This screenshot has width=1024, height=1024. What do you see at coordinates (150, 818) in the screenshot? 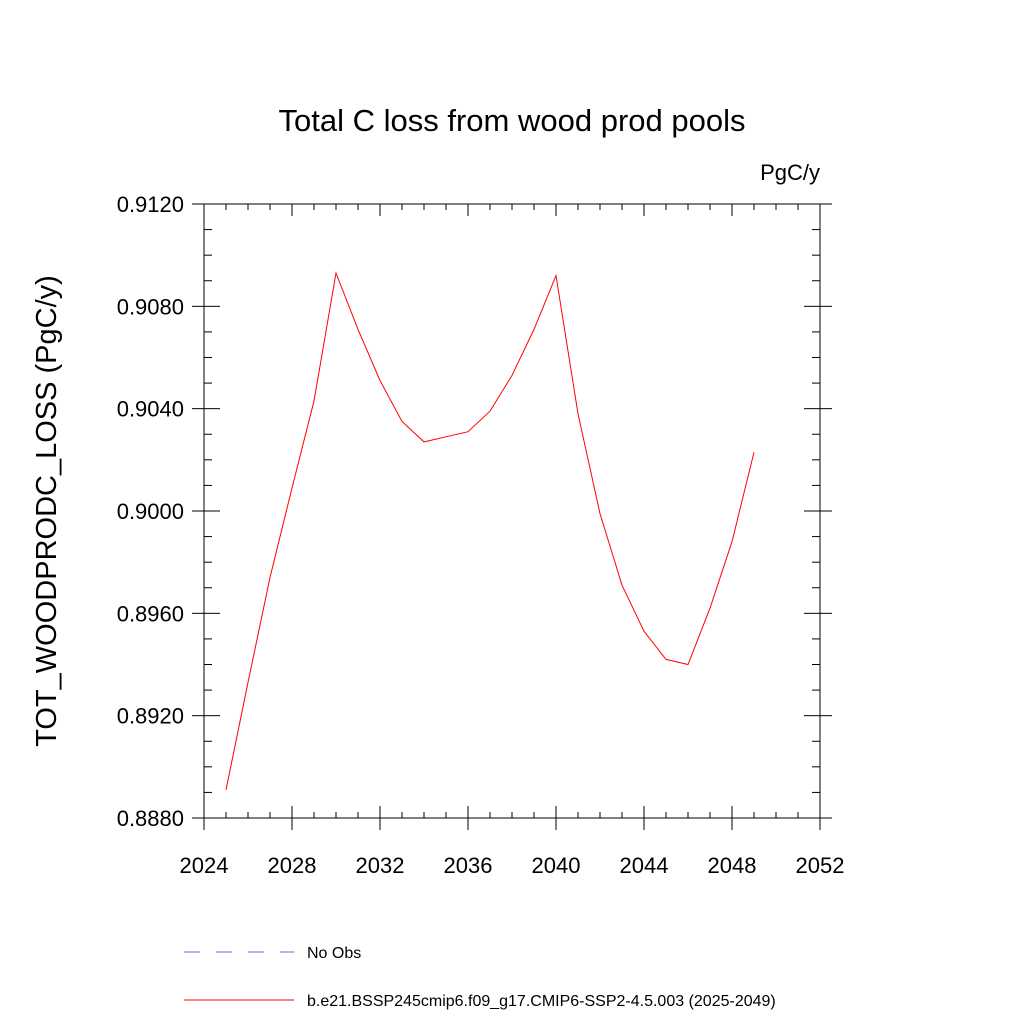
I see `y-tick-label: 0.8880` at bounding box center [150, 818].